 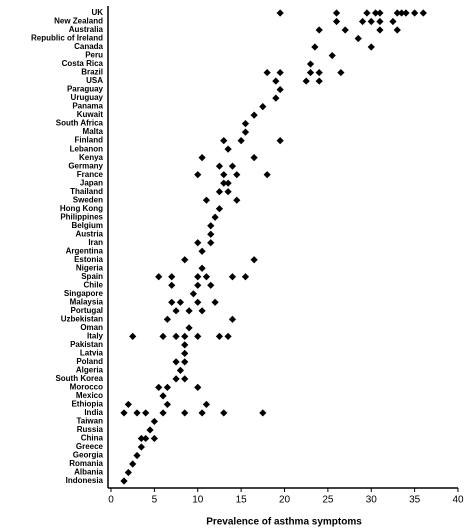 I want to click on category-label: Morocco, so click(x=86, y=387).